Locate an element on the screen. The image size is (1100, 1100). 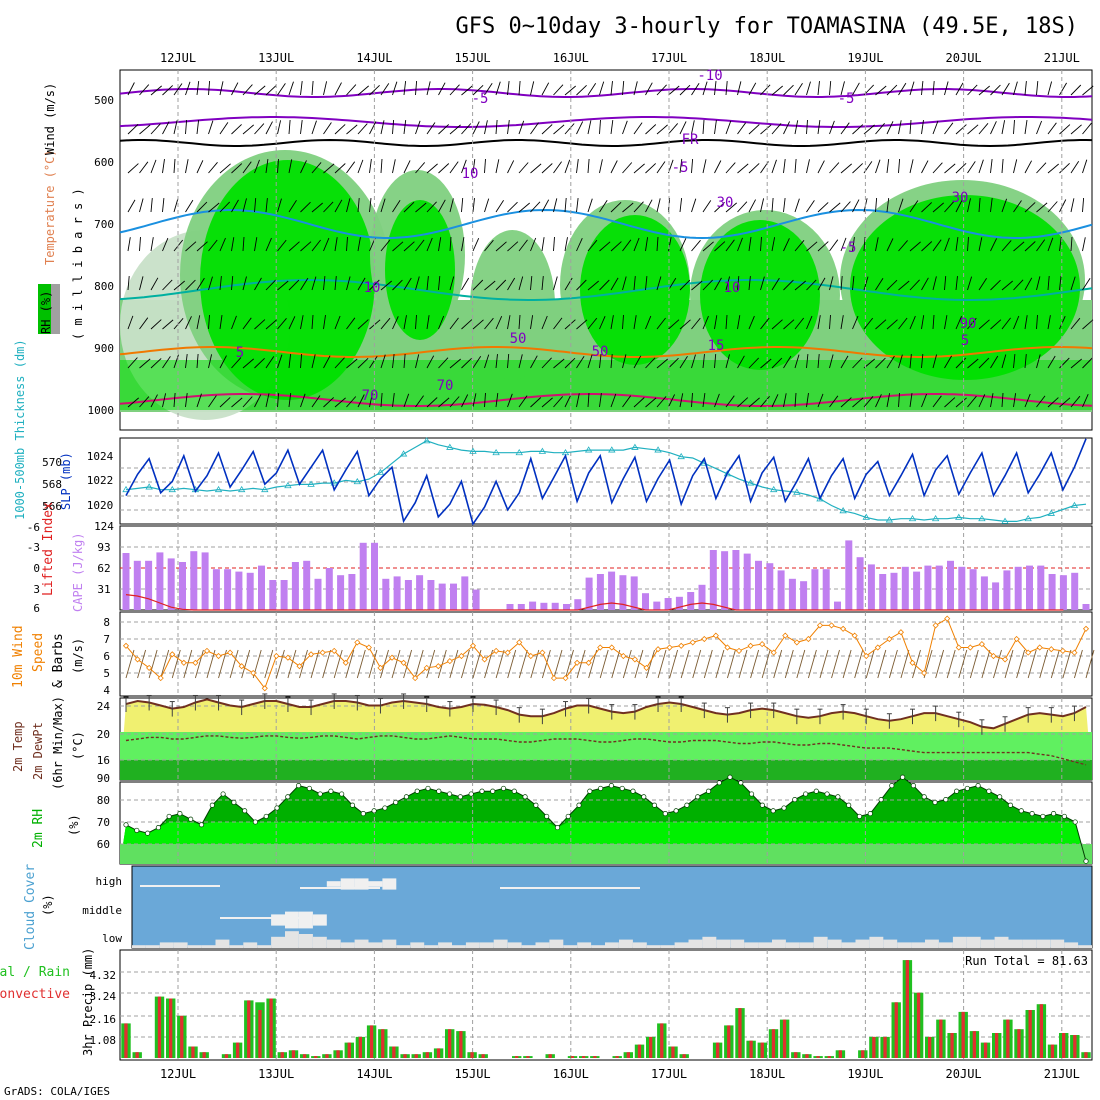
footer-credit: GrADS: COLA/IGES is located at coordinates (57, 1091).